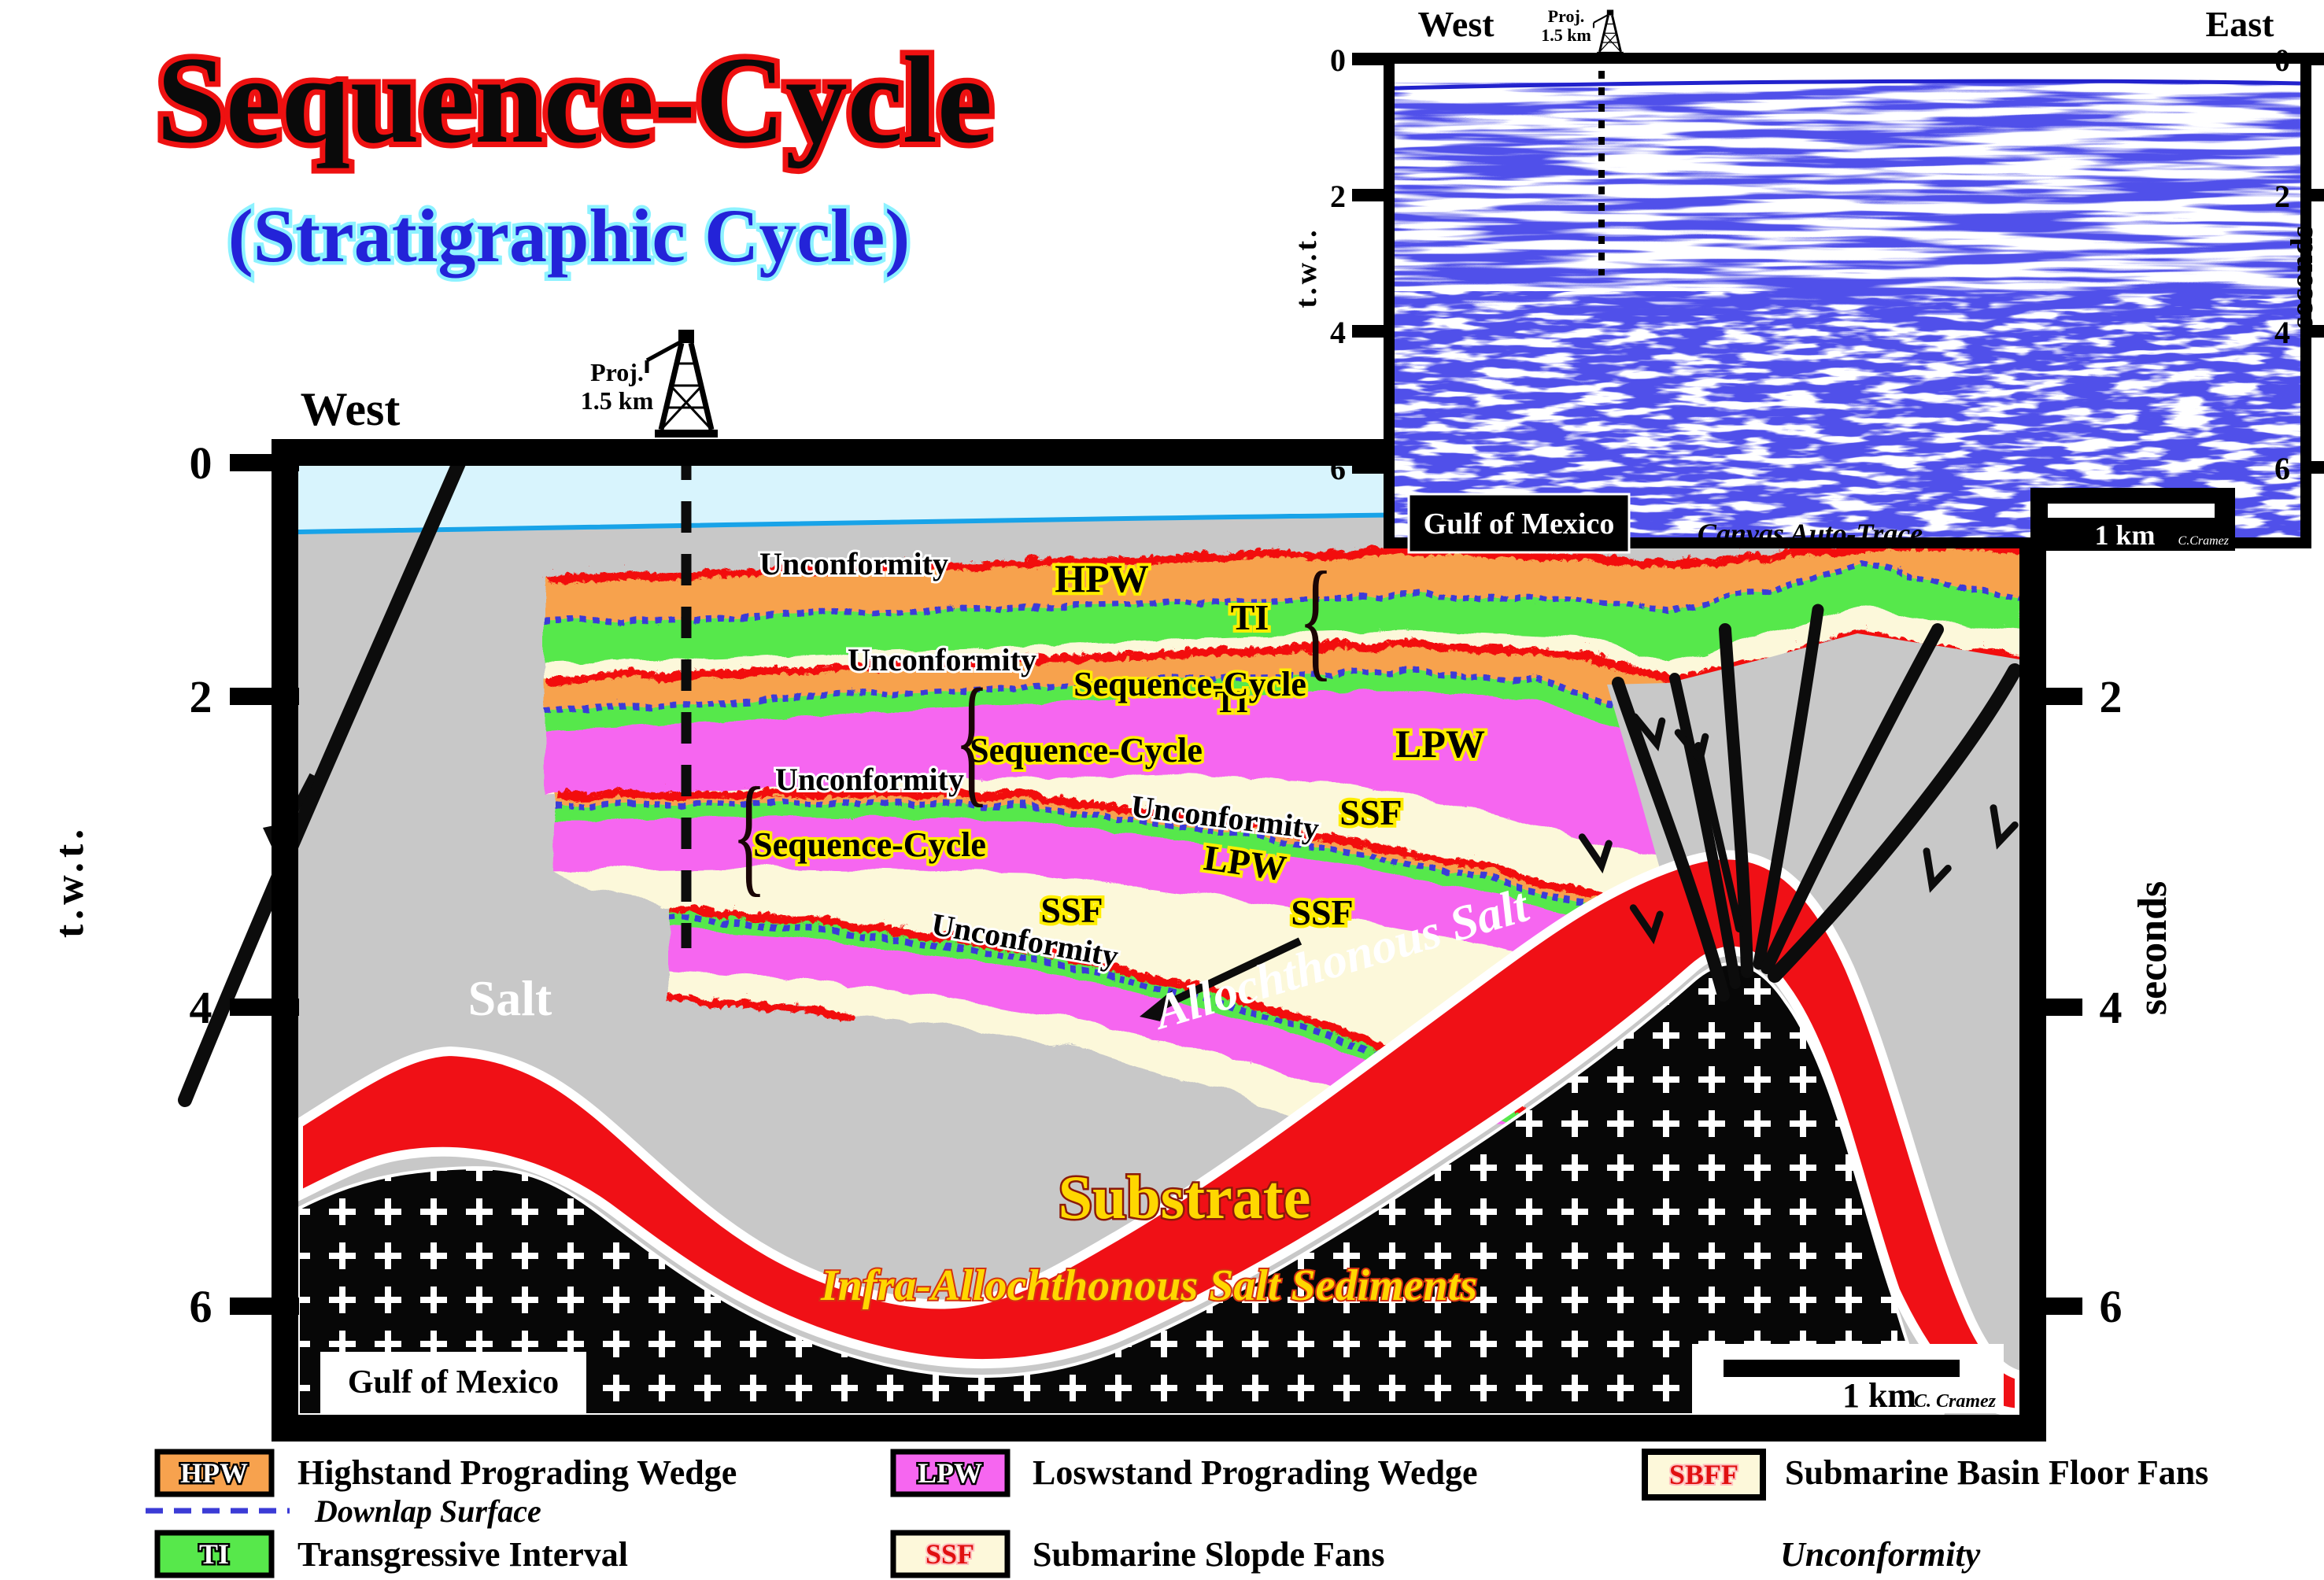 Image resolution: width=2324 pixels, height=1580 pixels. I want to click on listric-fault-line, so click(325, 773).